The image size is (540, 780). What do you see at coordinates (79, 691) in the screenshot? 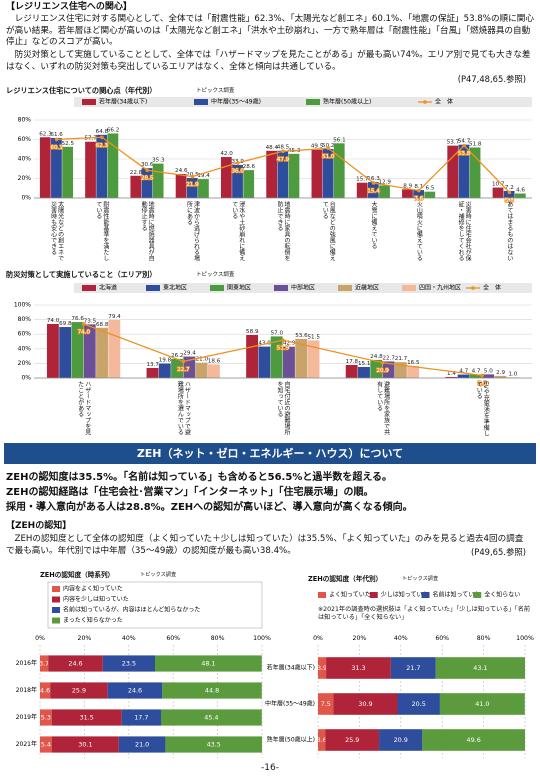
I see `data-label: 25.9` at bounding box center [79, 691].